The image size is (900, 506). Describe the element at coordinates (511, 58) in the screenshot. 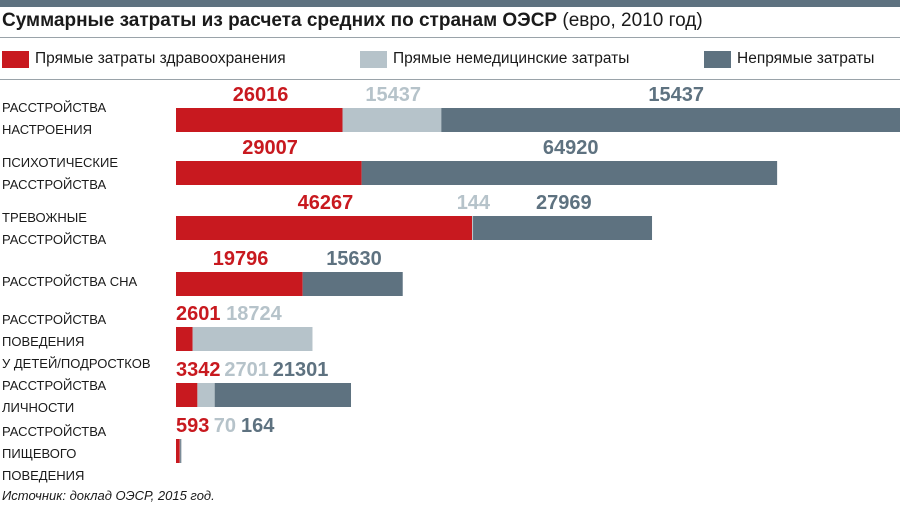

I see `legend-label-nonmedical: Прямые немедицинские затраты` at that location.